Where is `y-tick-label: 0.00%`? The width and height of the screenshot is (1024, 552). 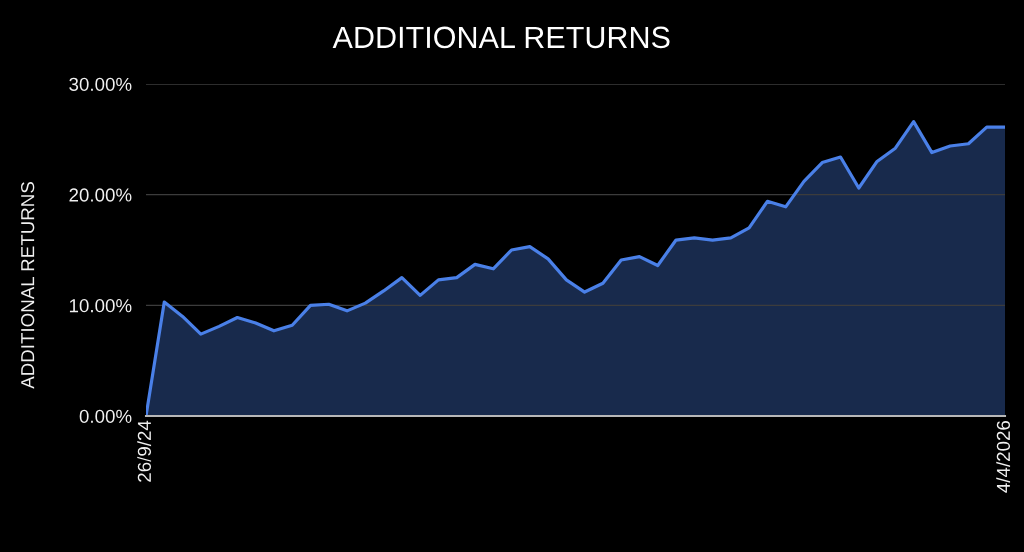
y-tick-label: 0.00% is located at coordinates (105, 416).